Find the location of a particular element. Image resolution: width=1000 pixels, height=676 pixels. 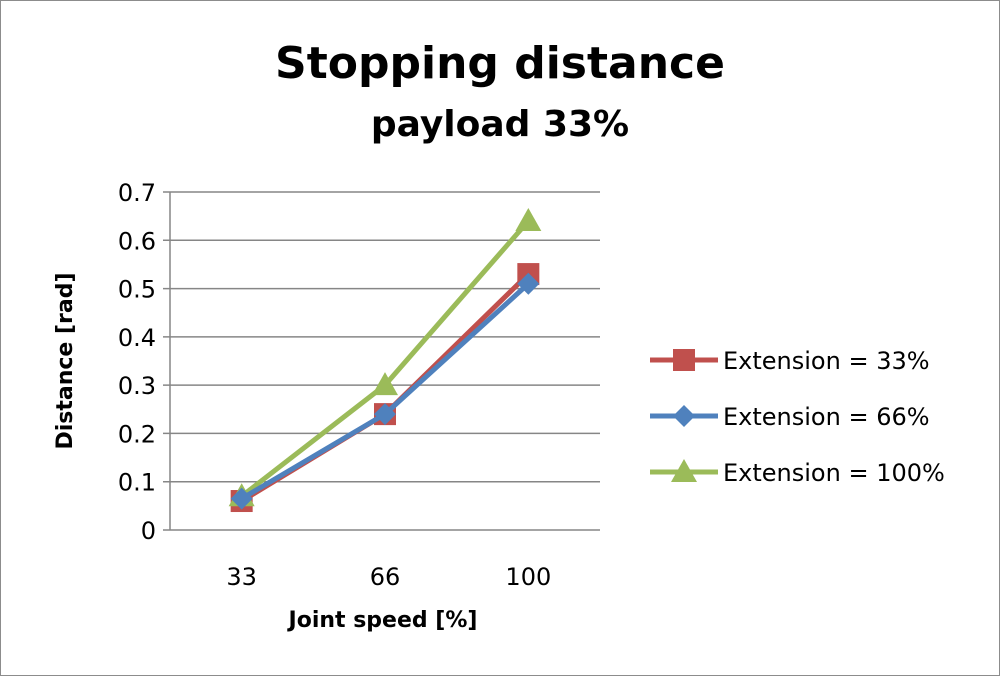

y-tick-label: 0.2 is located at coordinates (137, 434).